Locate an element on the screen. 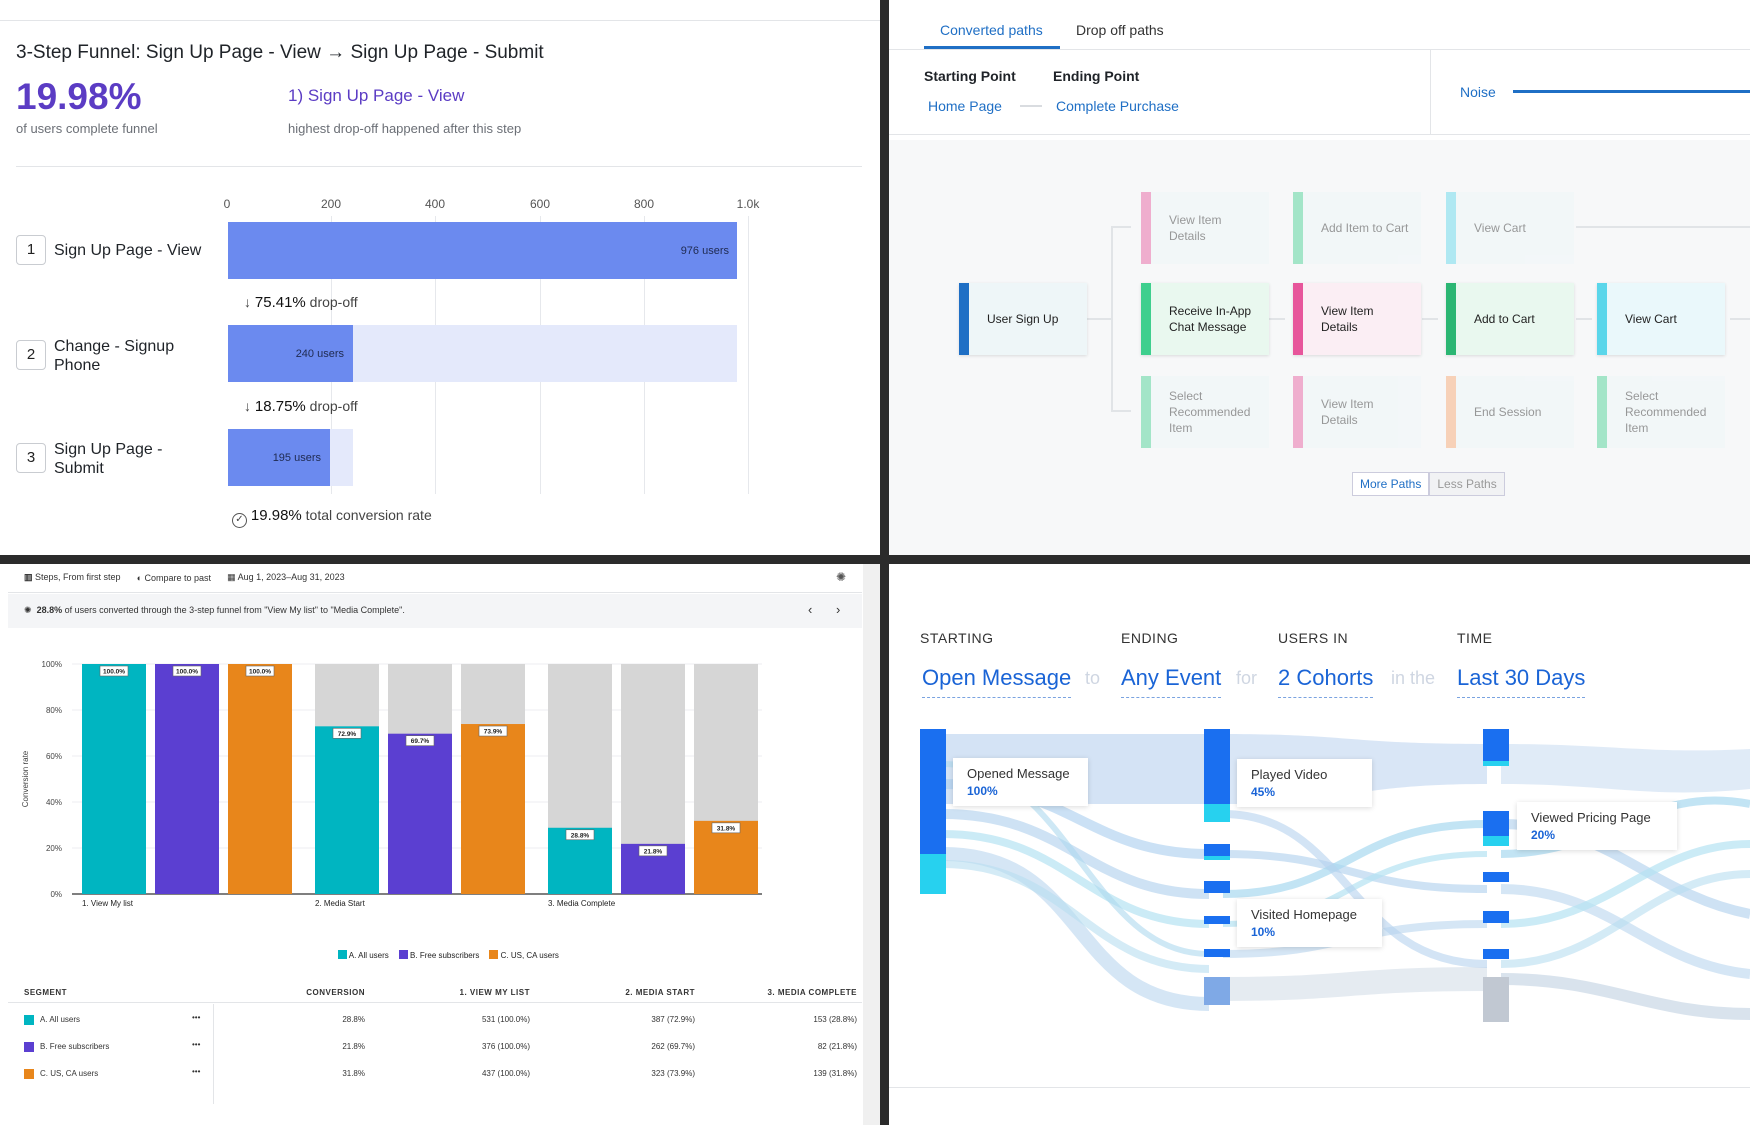 This screenshot has width=1750, height=1125. dropoff-row: ↓ 18.75% drop-off is located at coordinates (301, 406).